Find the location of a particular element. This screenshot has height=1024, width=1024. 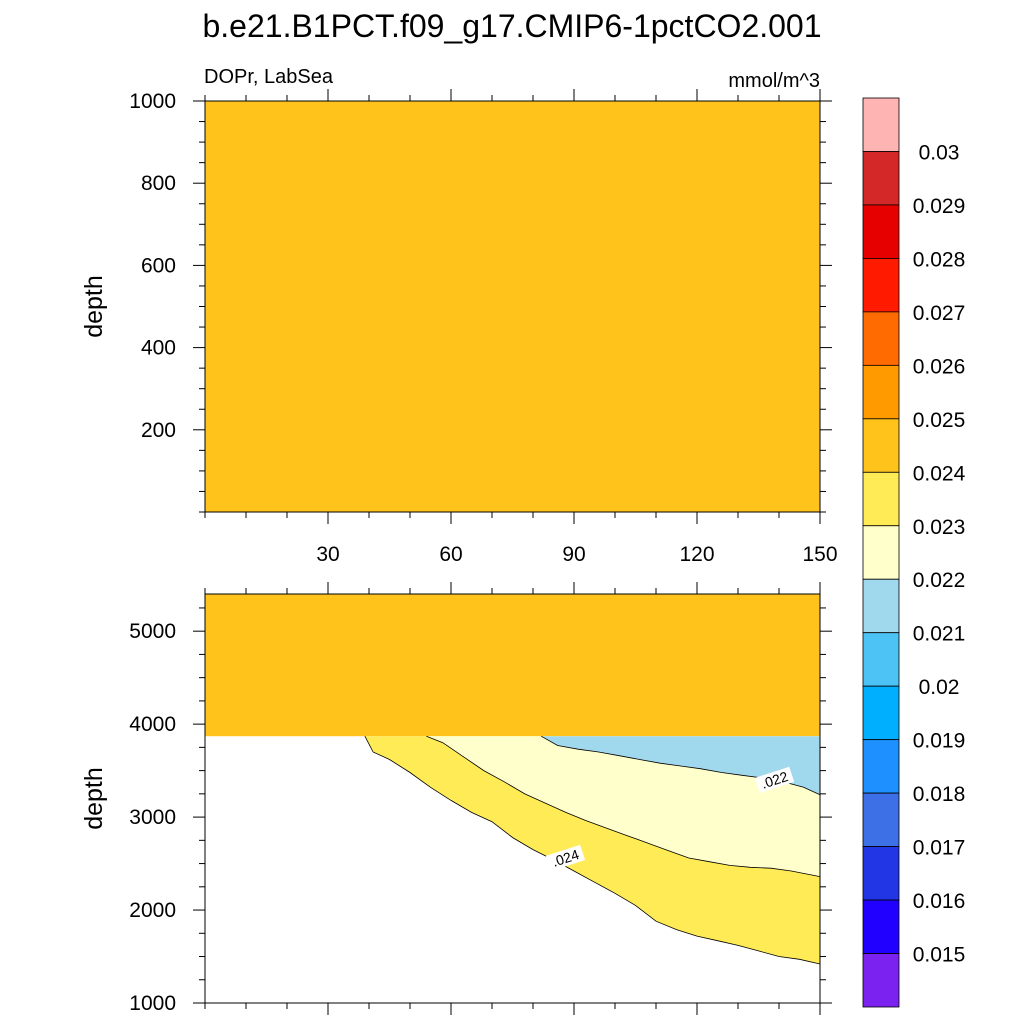

colorbar-label: 0.018 is located at coordinates (939, 794).